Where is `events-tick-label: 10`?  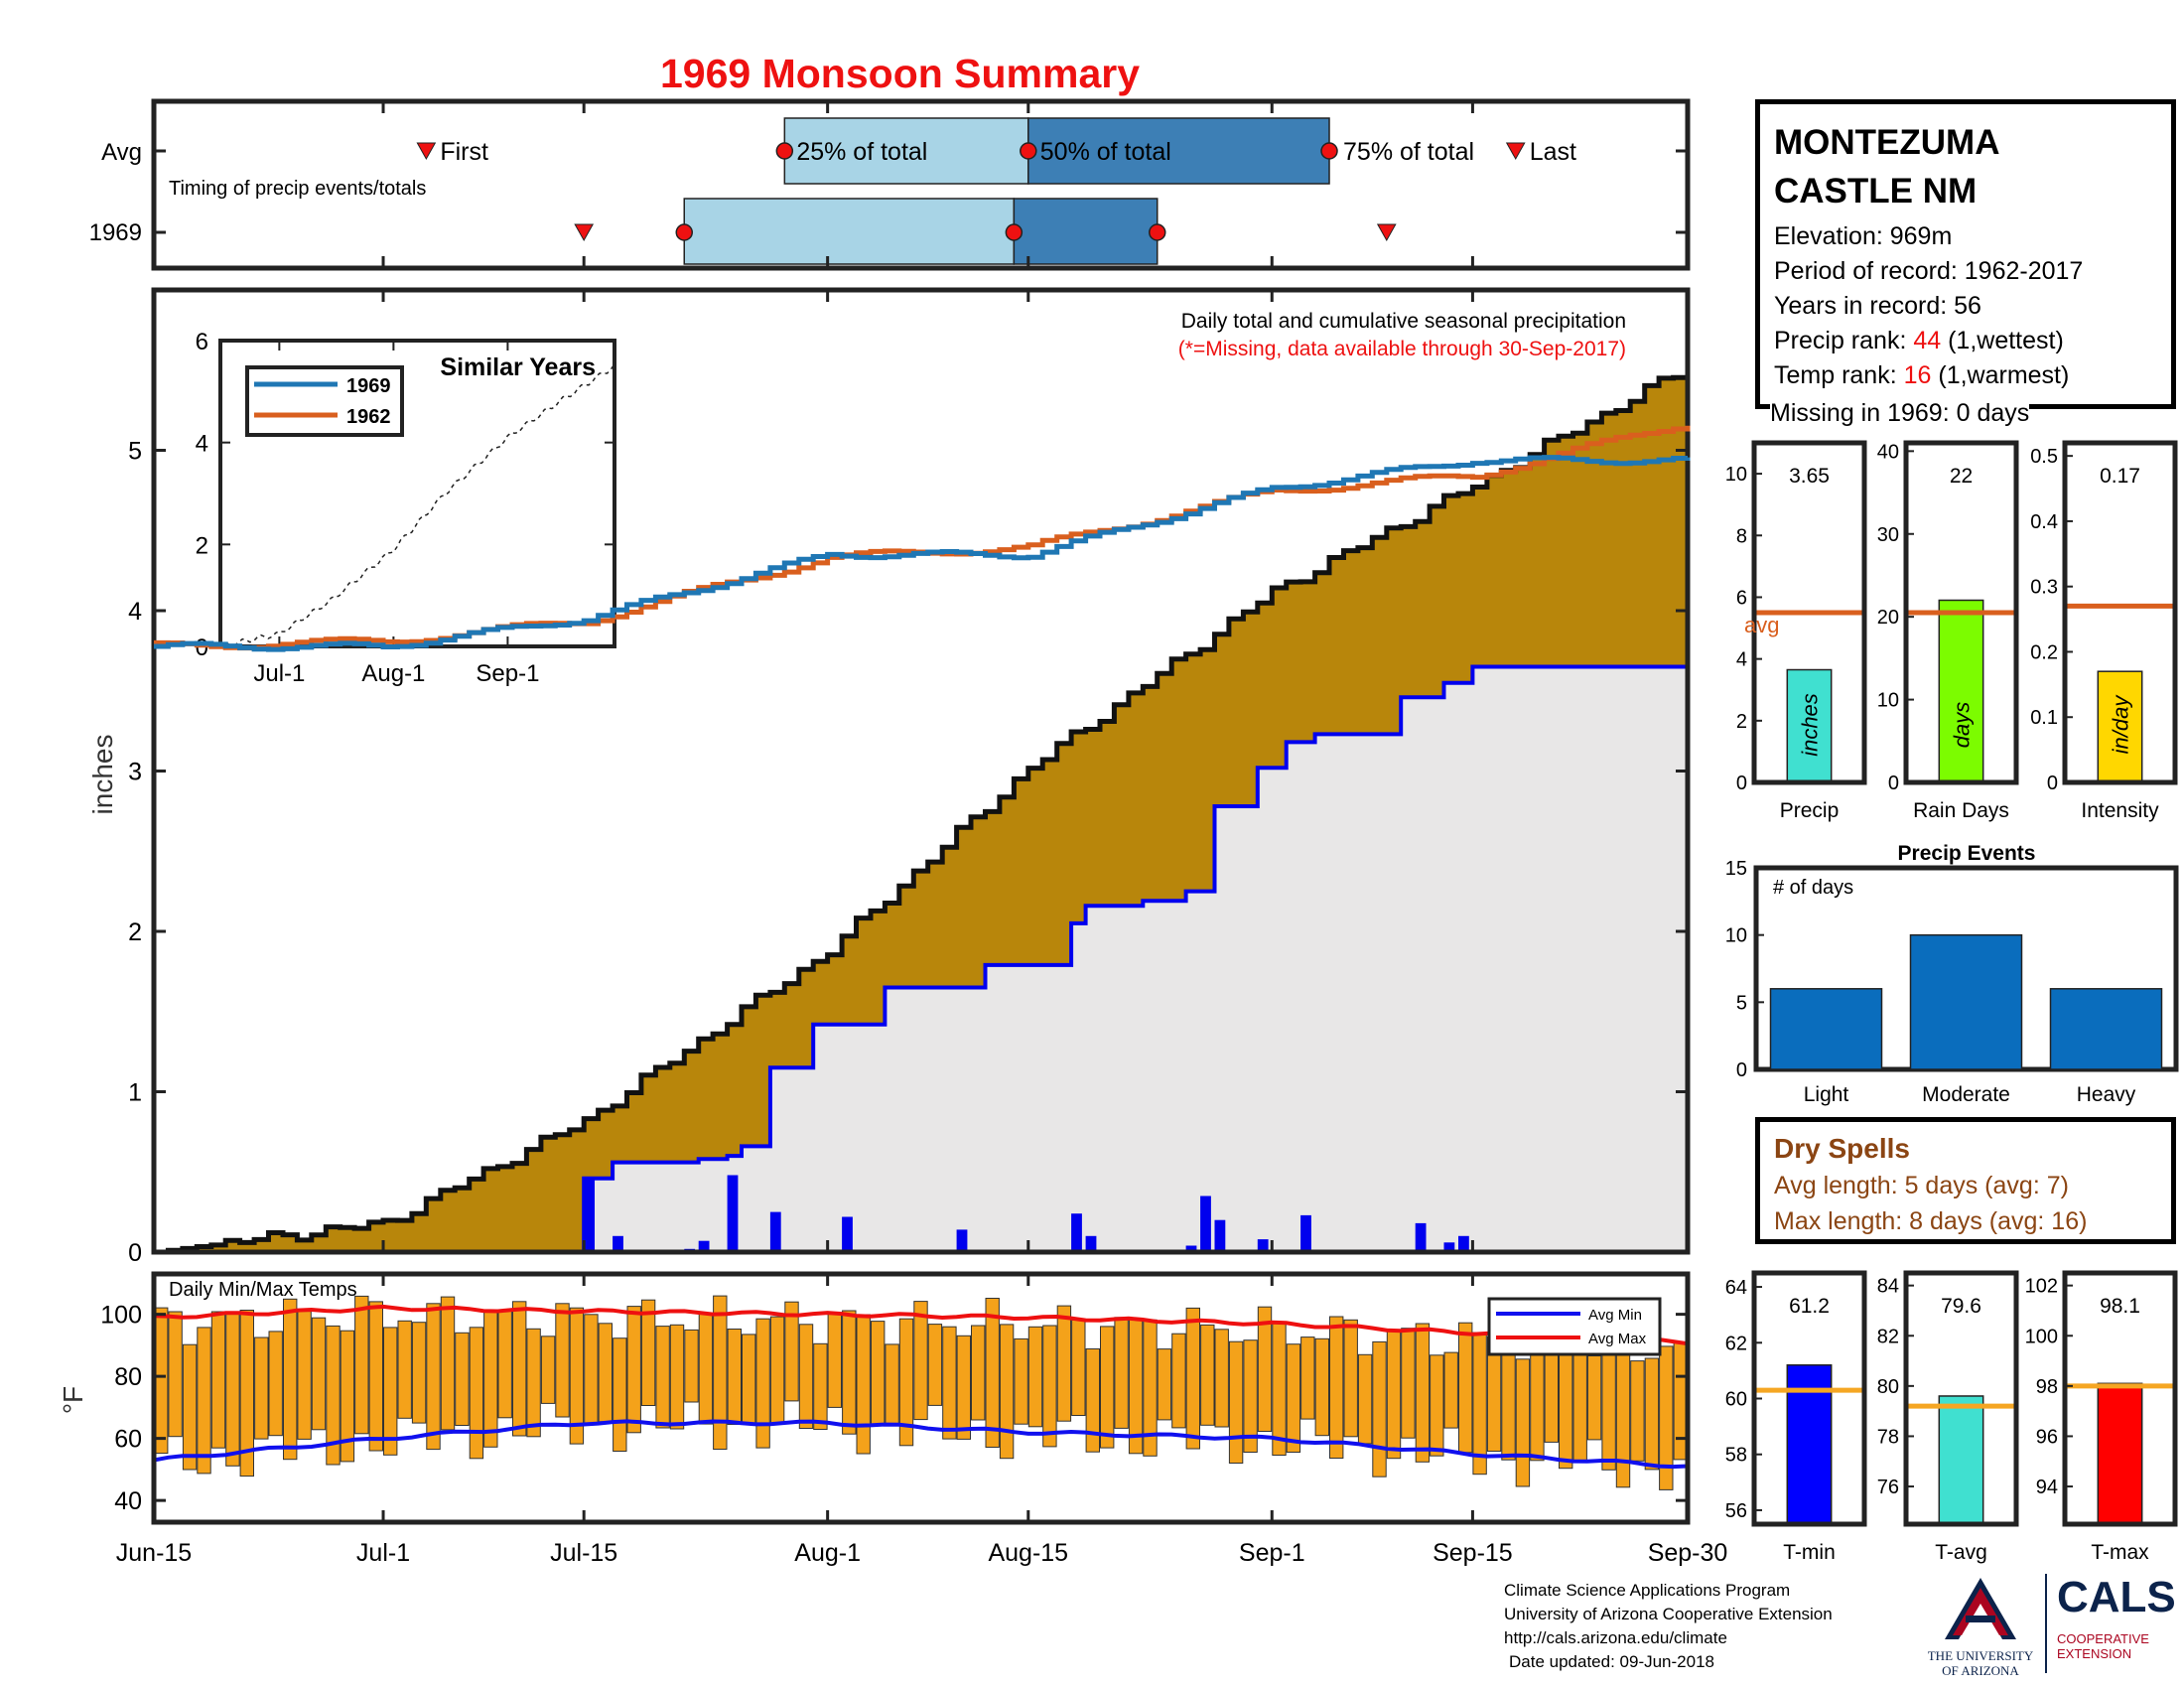 events-tick-label: 10 is located at coordinates (1736, 936).